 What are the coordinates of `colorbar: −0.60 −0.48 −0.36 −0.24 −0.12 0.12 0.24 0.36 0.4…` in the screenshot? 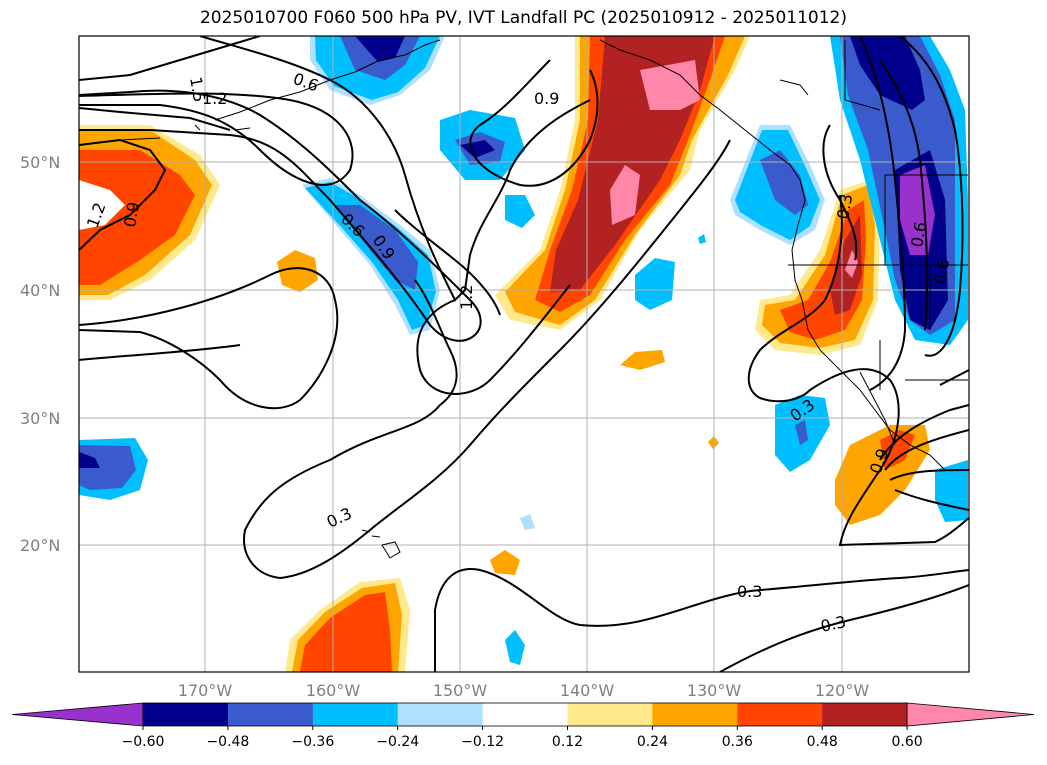 It's located at (523, 726).